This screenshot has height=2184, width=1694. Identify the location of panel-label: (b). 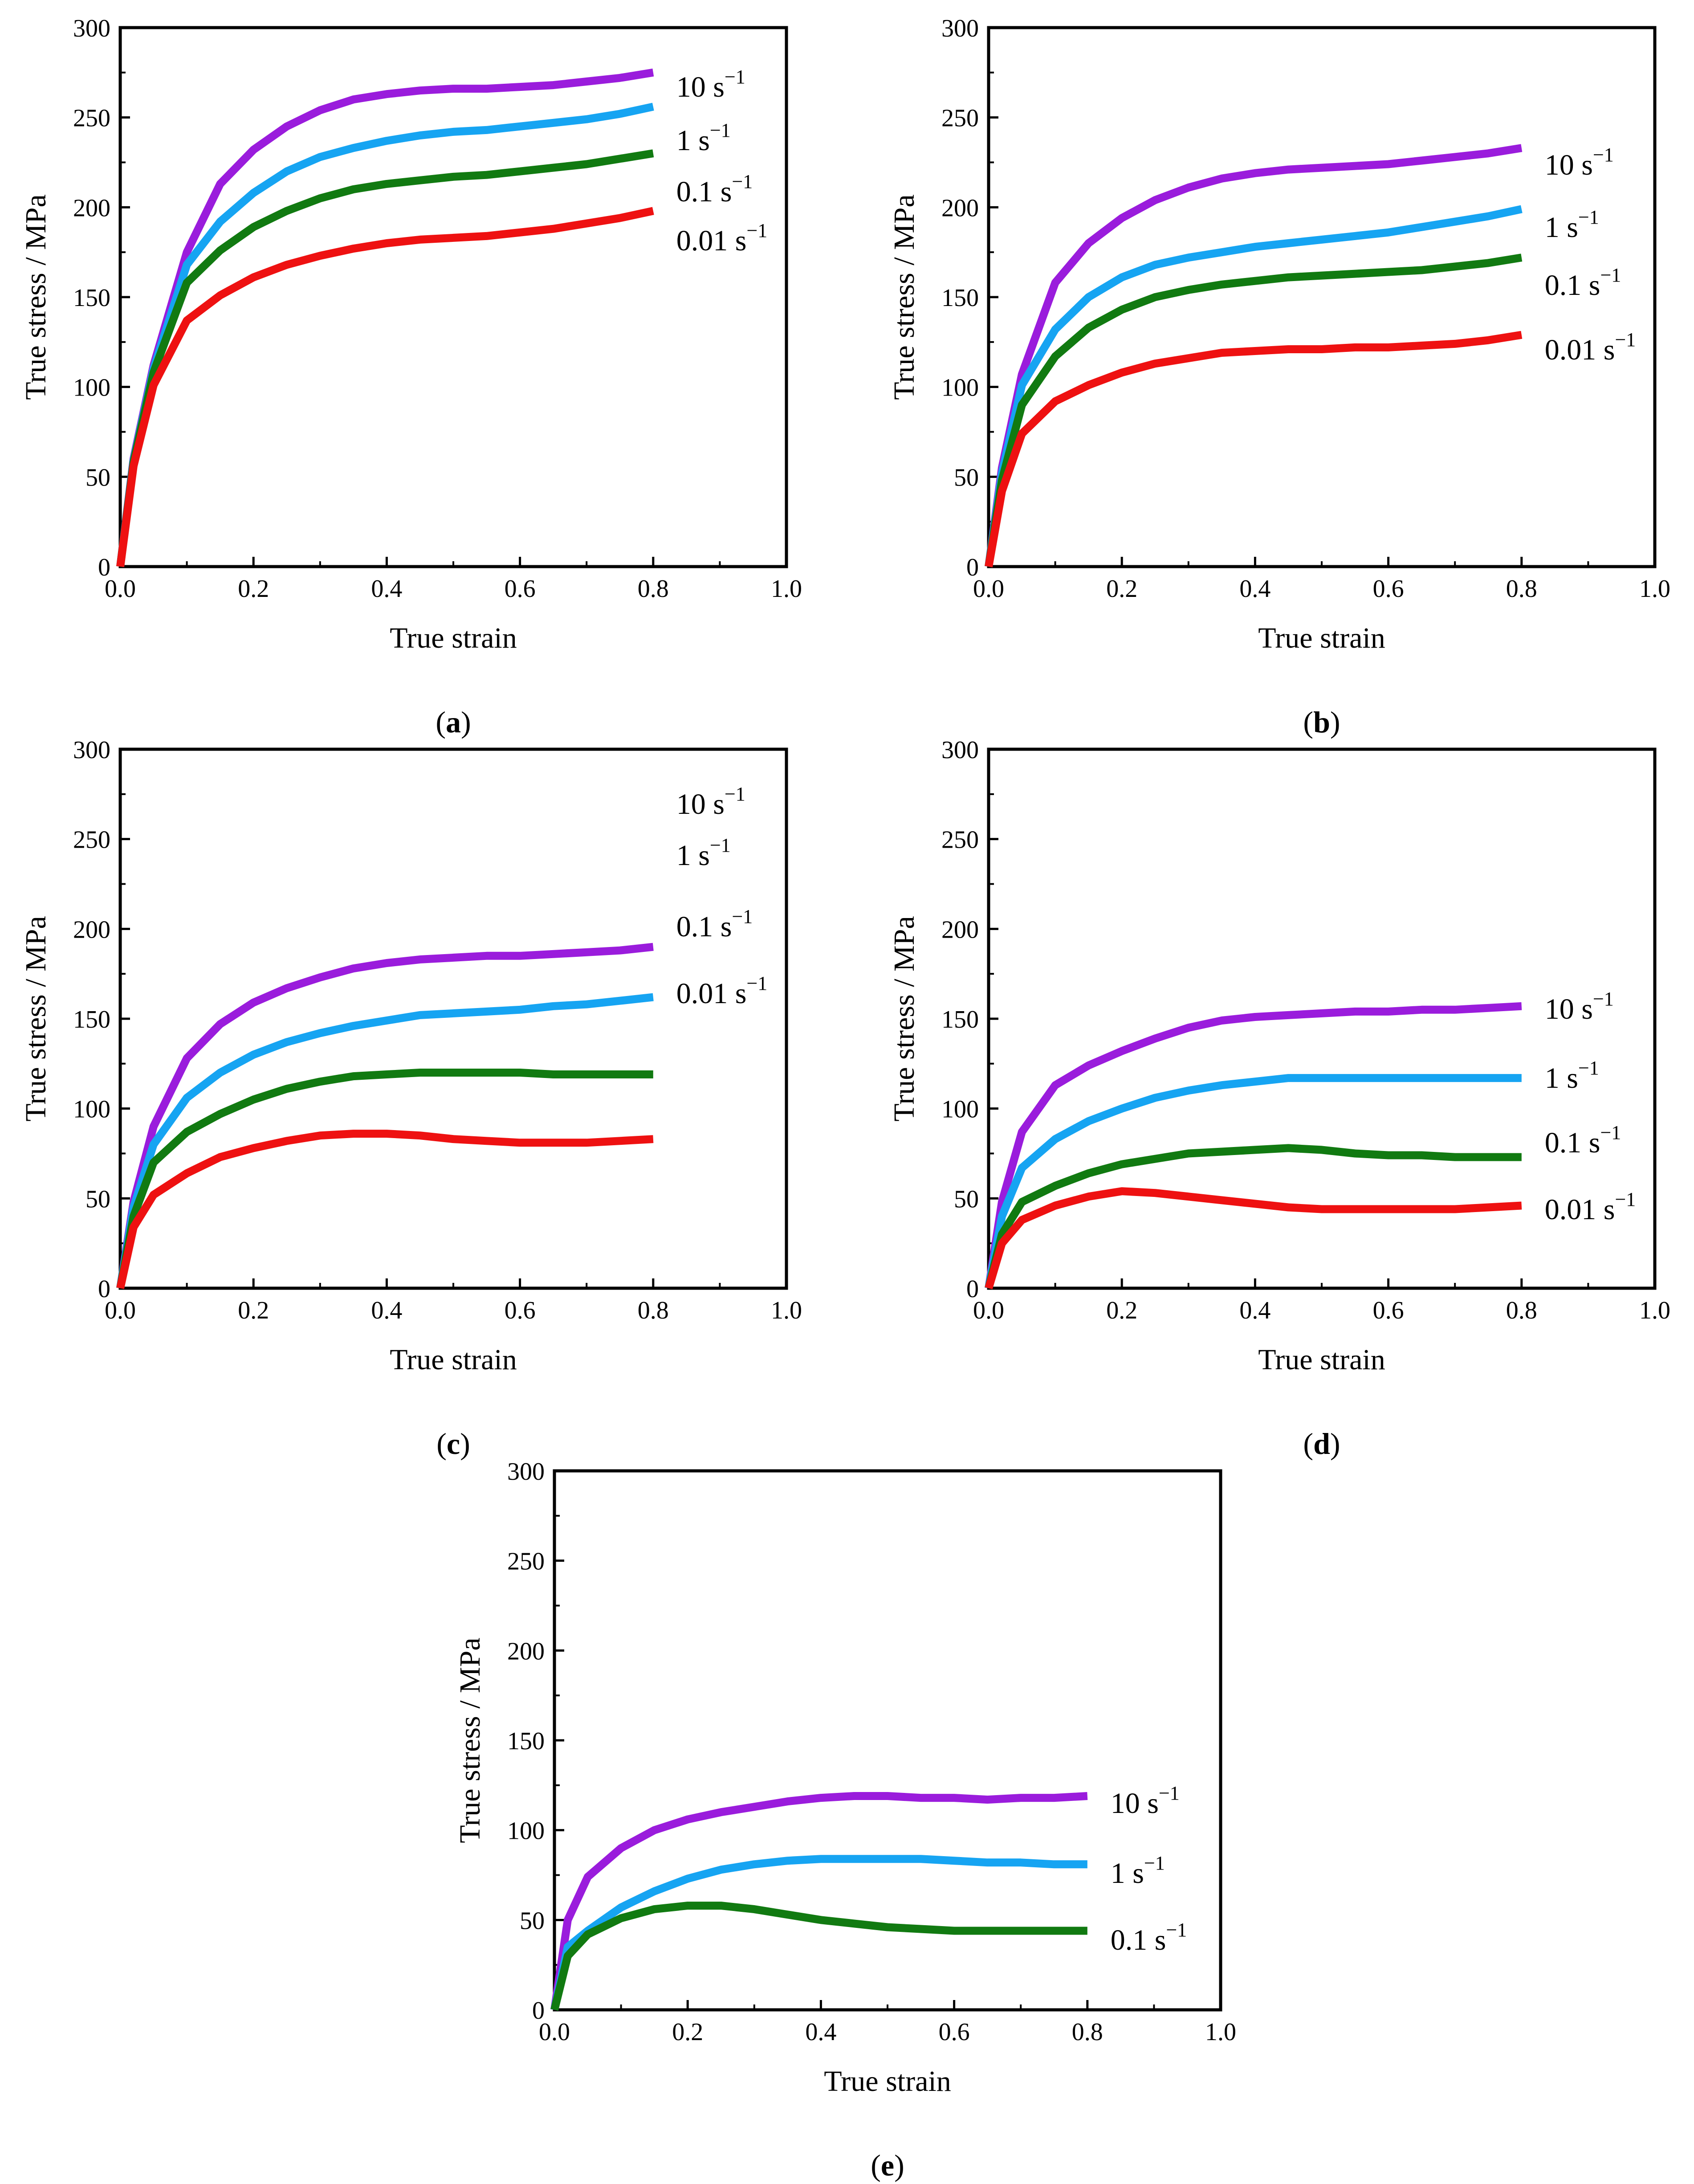
(1321, 722).